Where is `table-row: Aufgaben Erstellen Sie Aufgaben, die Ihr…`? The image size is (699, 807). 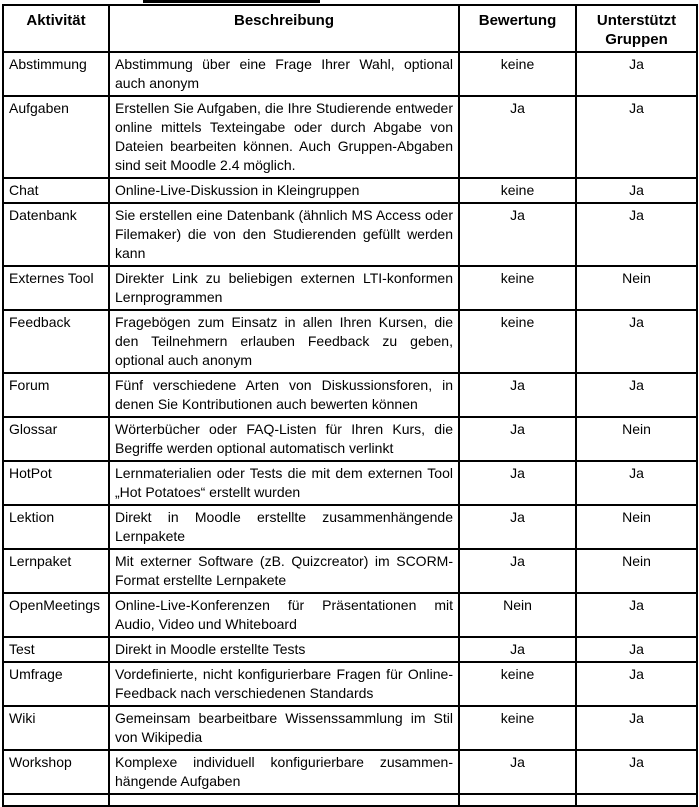
table-row: Aufgaben Erstellen Sie Aufgaben, die Ihr… is located at coordinates (350, 137).